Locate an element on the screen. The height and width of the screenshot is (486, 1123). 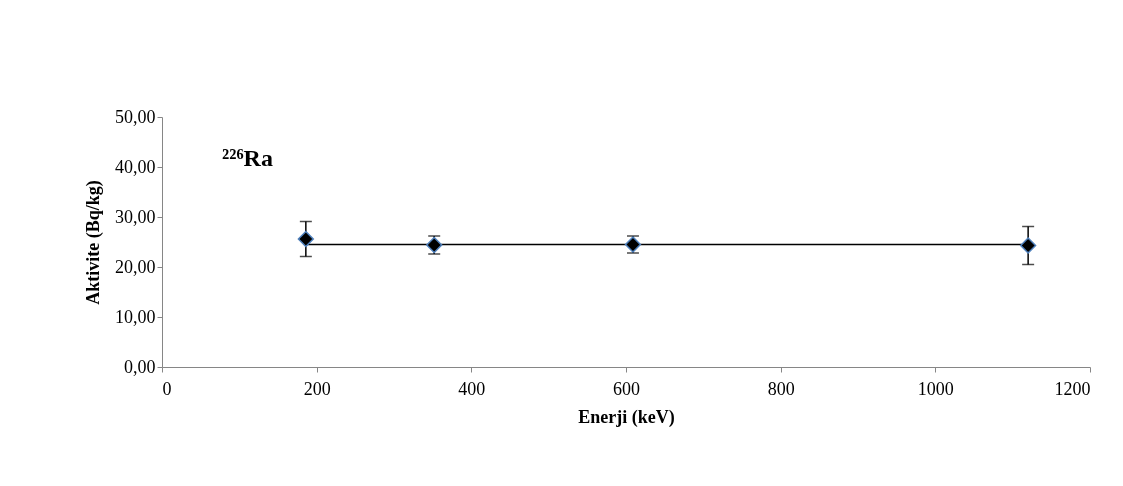
annotation: ²²⁶Ra is located at coordinates (247, 158).